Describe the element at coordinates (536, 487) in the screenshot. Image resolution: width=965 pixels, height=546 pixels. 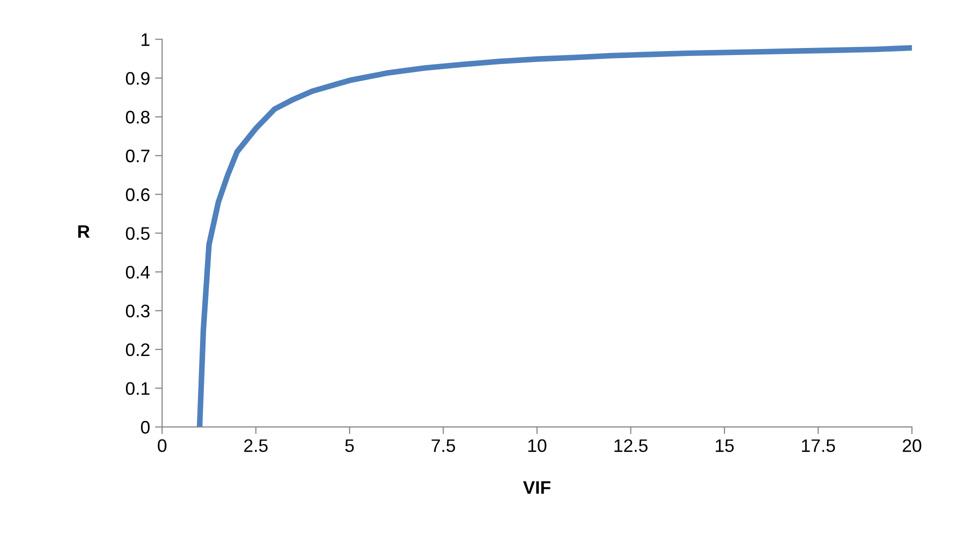
I see `x-axis-title: VIF` at that location.